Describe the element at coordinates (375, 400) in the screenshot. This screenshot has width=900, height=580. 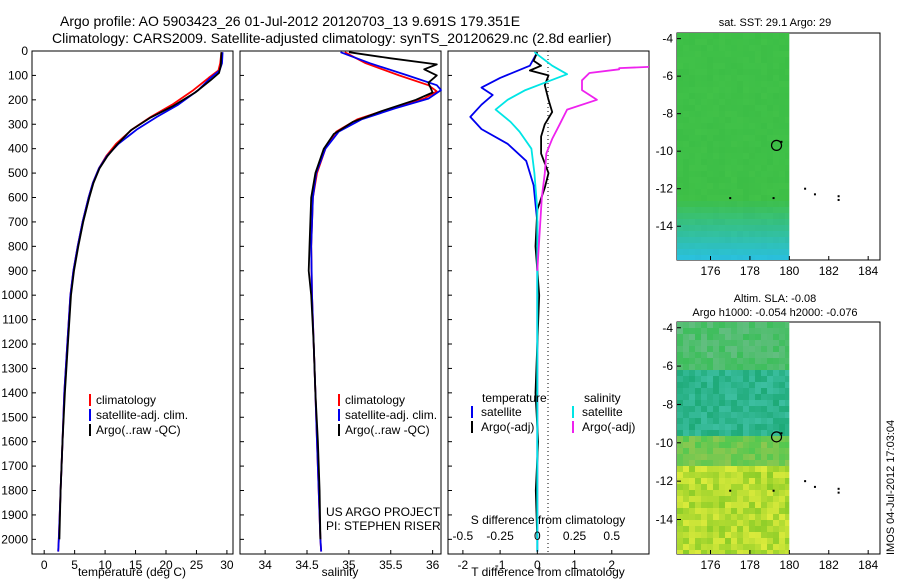
I see `legend-climatology-label: climatology` at that location.